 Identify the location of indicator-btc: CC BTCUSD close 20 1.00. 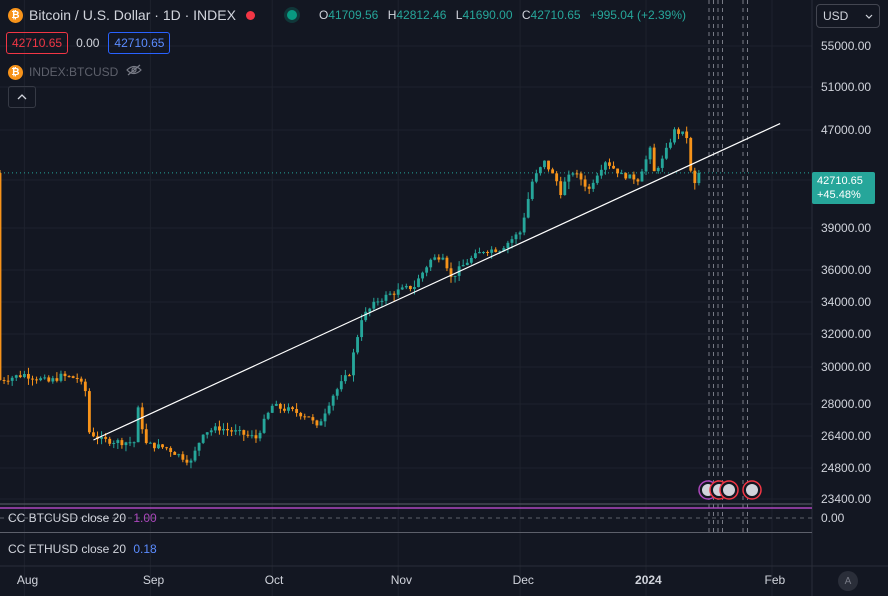
(82, 518).